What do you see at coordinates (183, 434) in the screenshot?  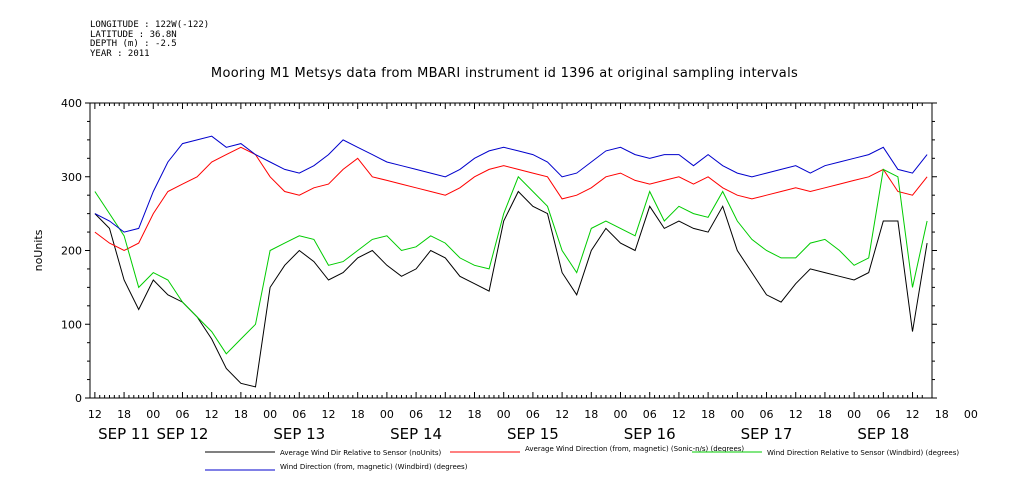 I see `x-date-label: SEP 12` at bounding box center [183, 434].